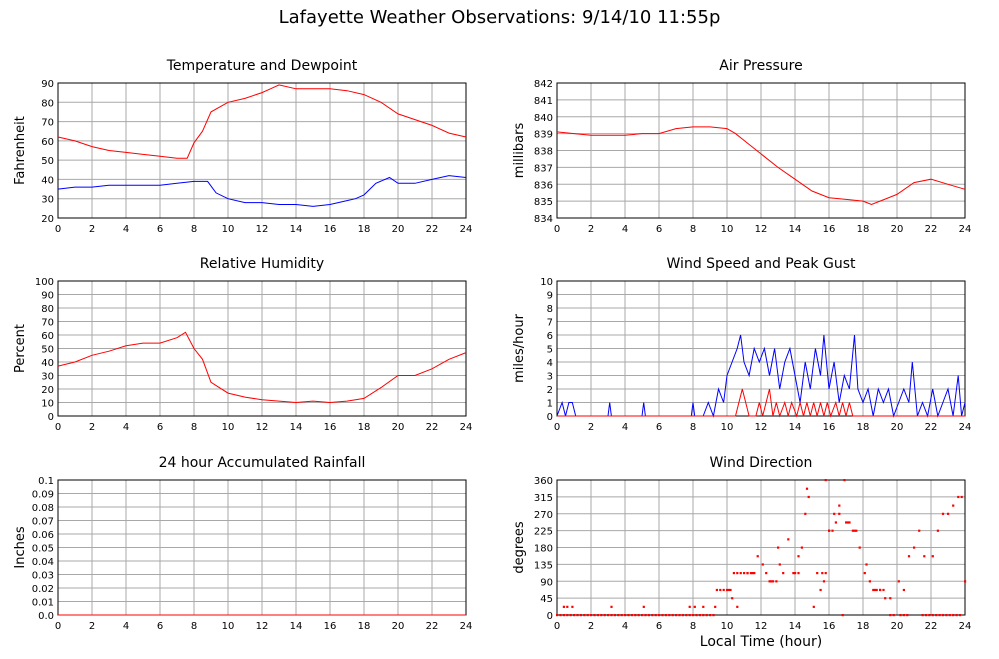 The width and height of the screenshot is (999, 659). What do you see at coordinates (543, 515) in the screenshot?
I see `y-tick-label: 270` at bounding box center [543, 515].